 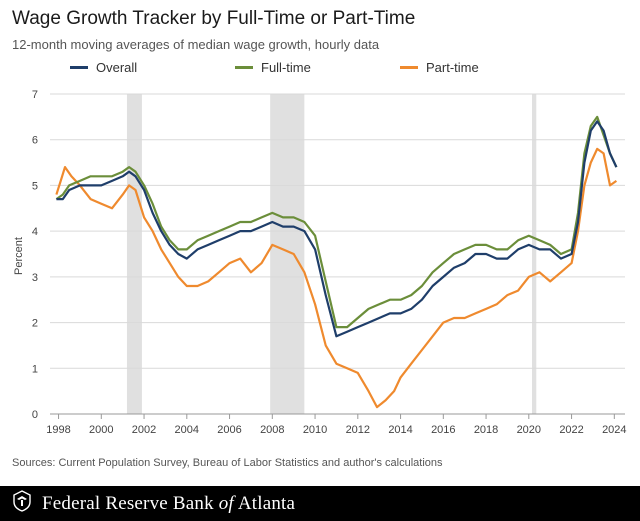 What do you see at coordinates (79, 67) in the screenshot?
I see `legend-swatch-overall` at bounding box center [79, 67].